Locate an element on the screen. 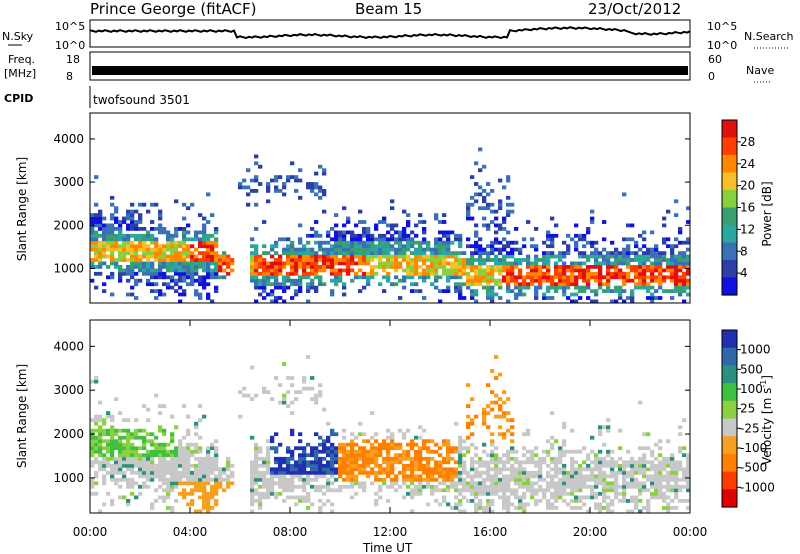 This screenshot has height=554, width=800. colorbar-swatch is located at coordinates (729, 427).